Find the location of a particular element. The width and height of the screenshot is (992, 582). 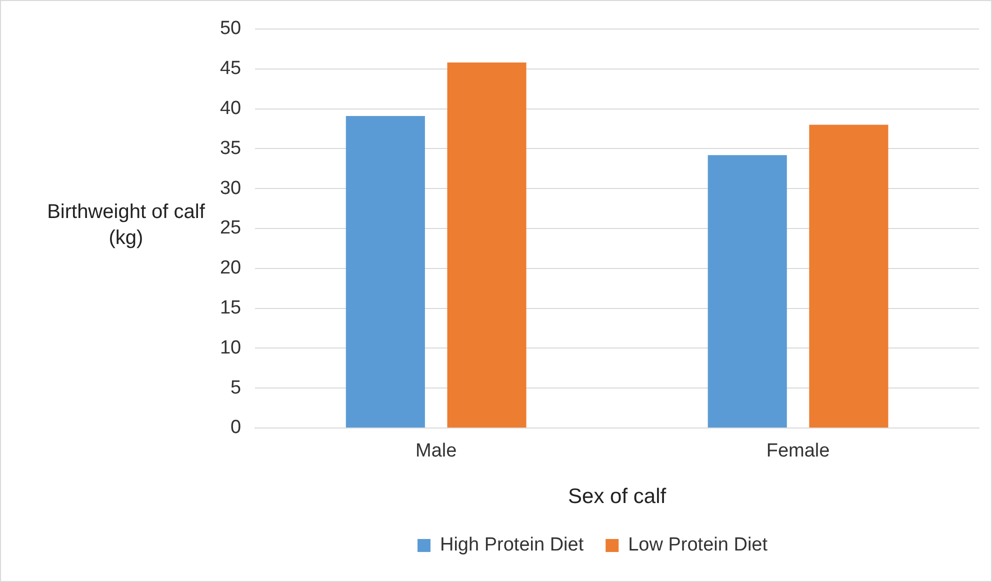

y-tick-label: 50 is located at coordinates (231, 29).